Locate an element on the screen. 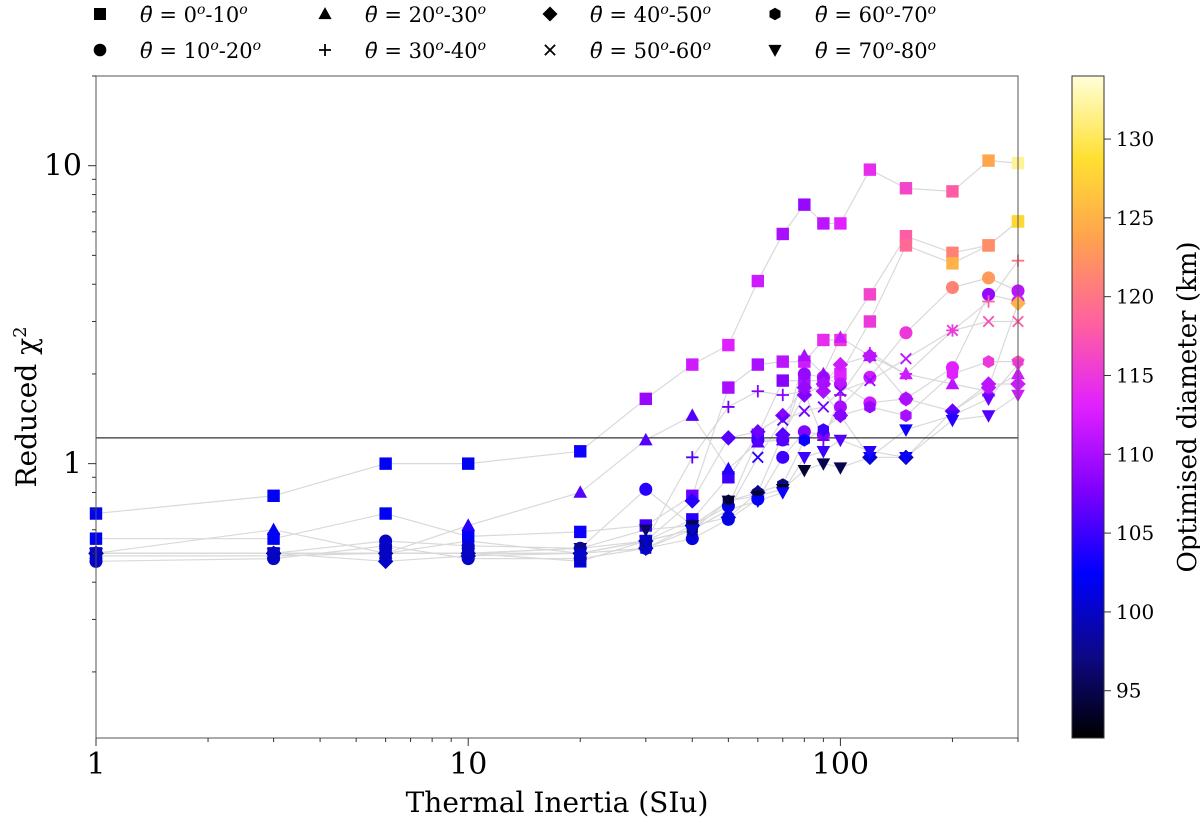 Image resolution: width=1200 pixels, height=821 pixels. legend-text: -70 is located at coordinates (911, 15).